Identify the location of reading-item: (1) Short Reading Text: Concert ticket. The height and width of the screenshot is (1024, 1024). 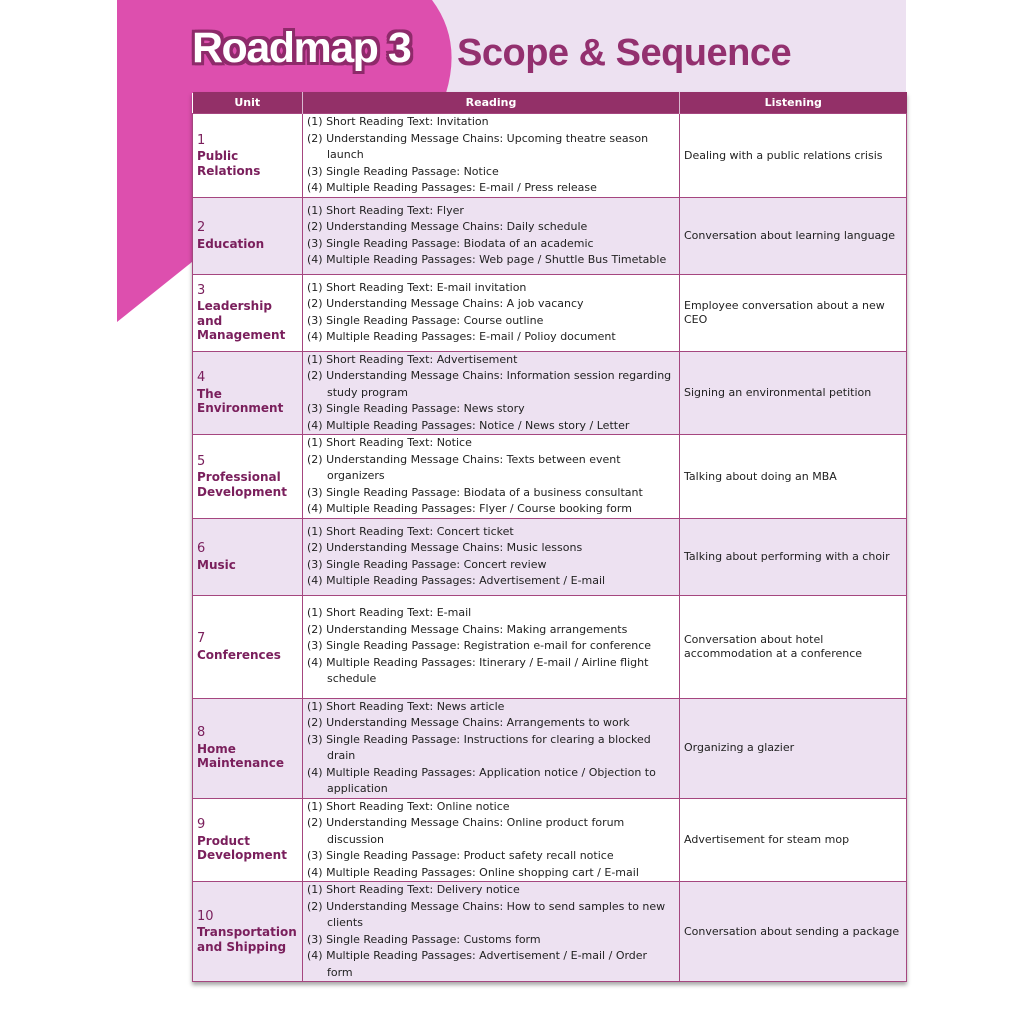
(410, 531).